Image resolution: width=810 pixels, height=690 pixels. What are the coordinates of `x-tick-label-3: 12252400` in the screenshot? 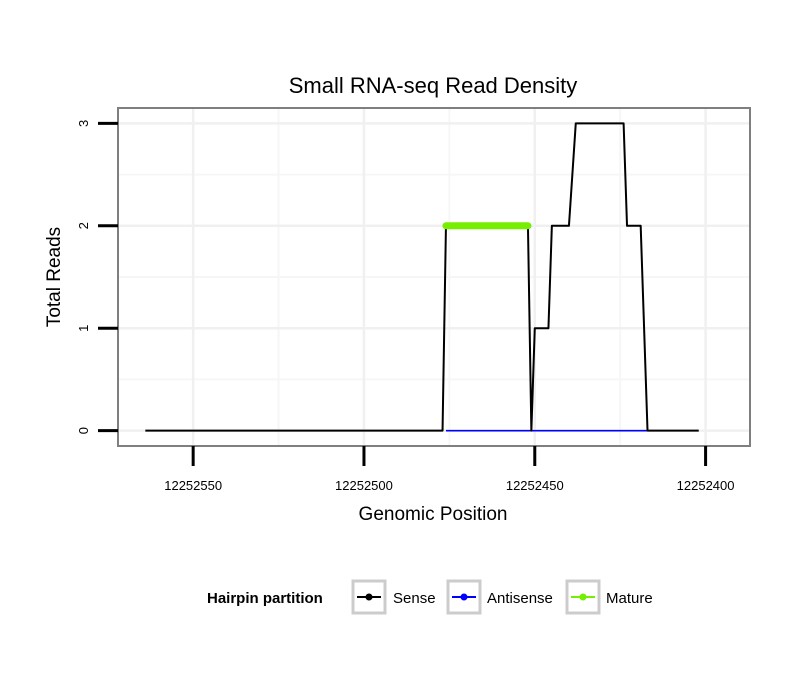 It's located at (706, 485).